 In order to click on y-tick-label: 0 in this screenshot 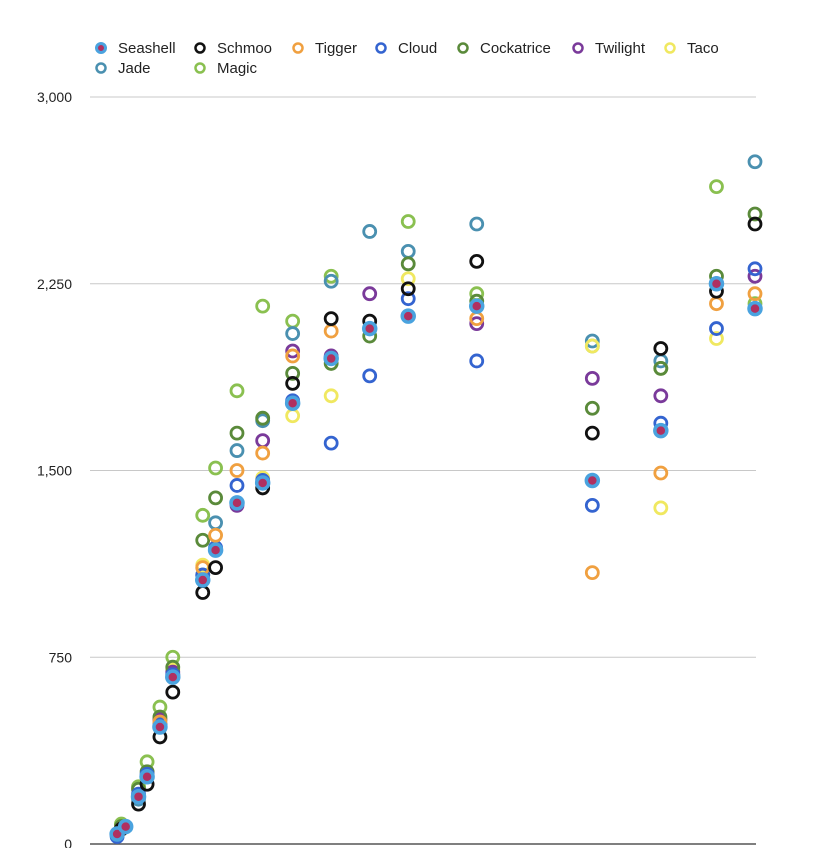, I will do `click(68, 842)`.